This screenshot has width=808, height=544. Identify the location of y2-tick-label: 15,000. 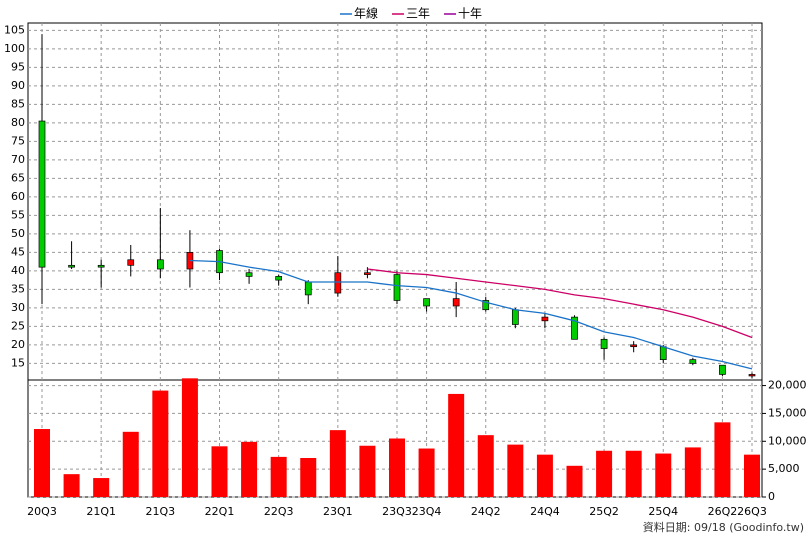
(787, 412).